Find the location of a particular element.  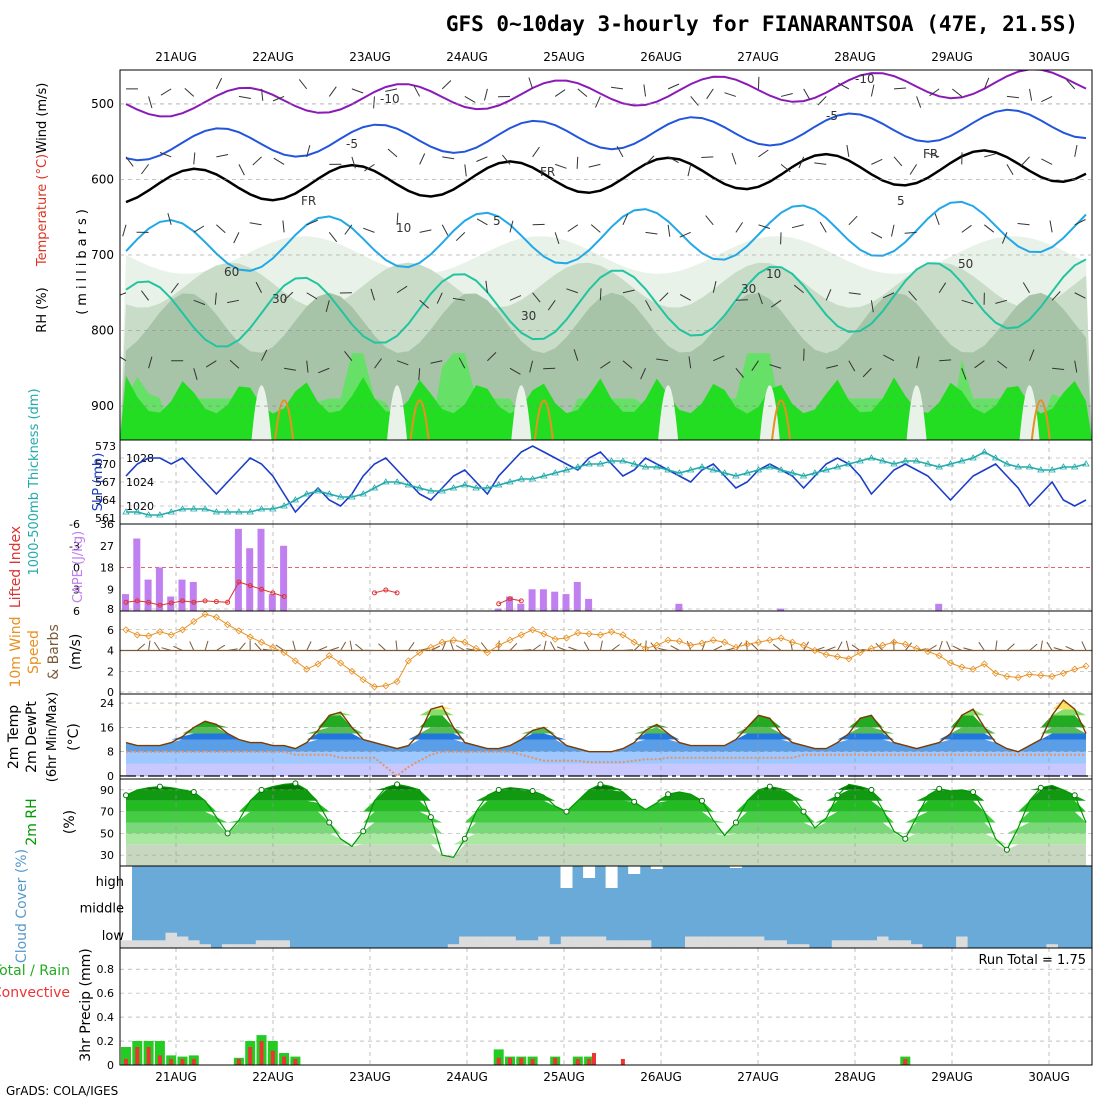

contour-label: FR is located at coordinates (930, 154).